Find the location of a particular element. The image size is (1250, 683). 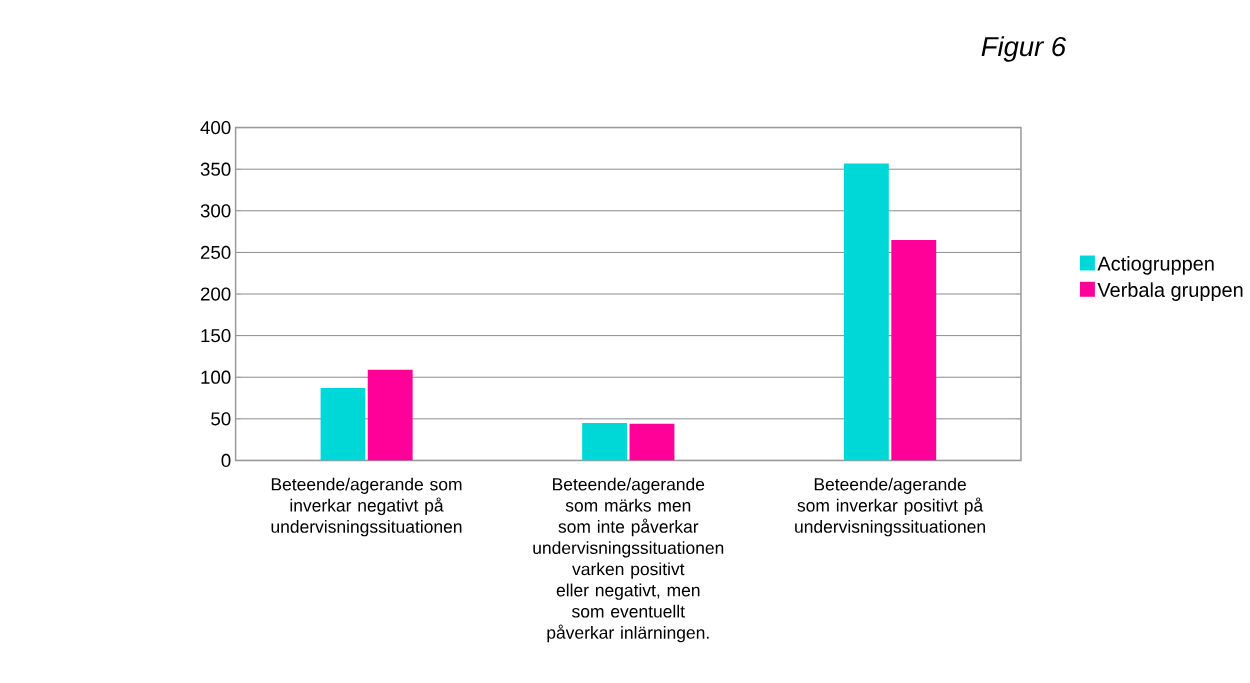

legend-label: Verbala gruppen is located at coordinates (1170, 291).